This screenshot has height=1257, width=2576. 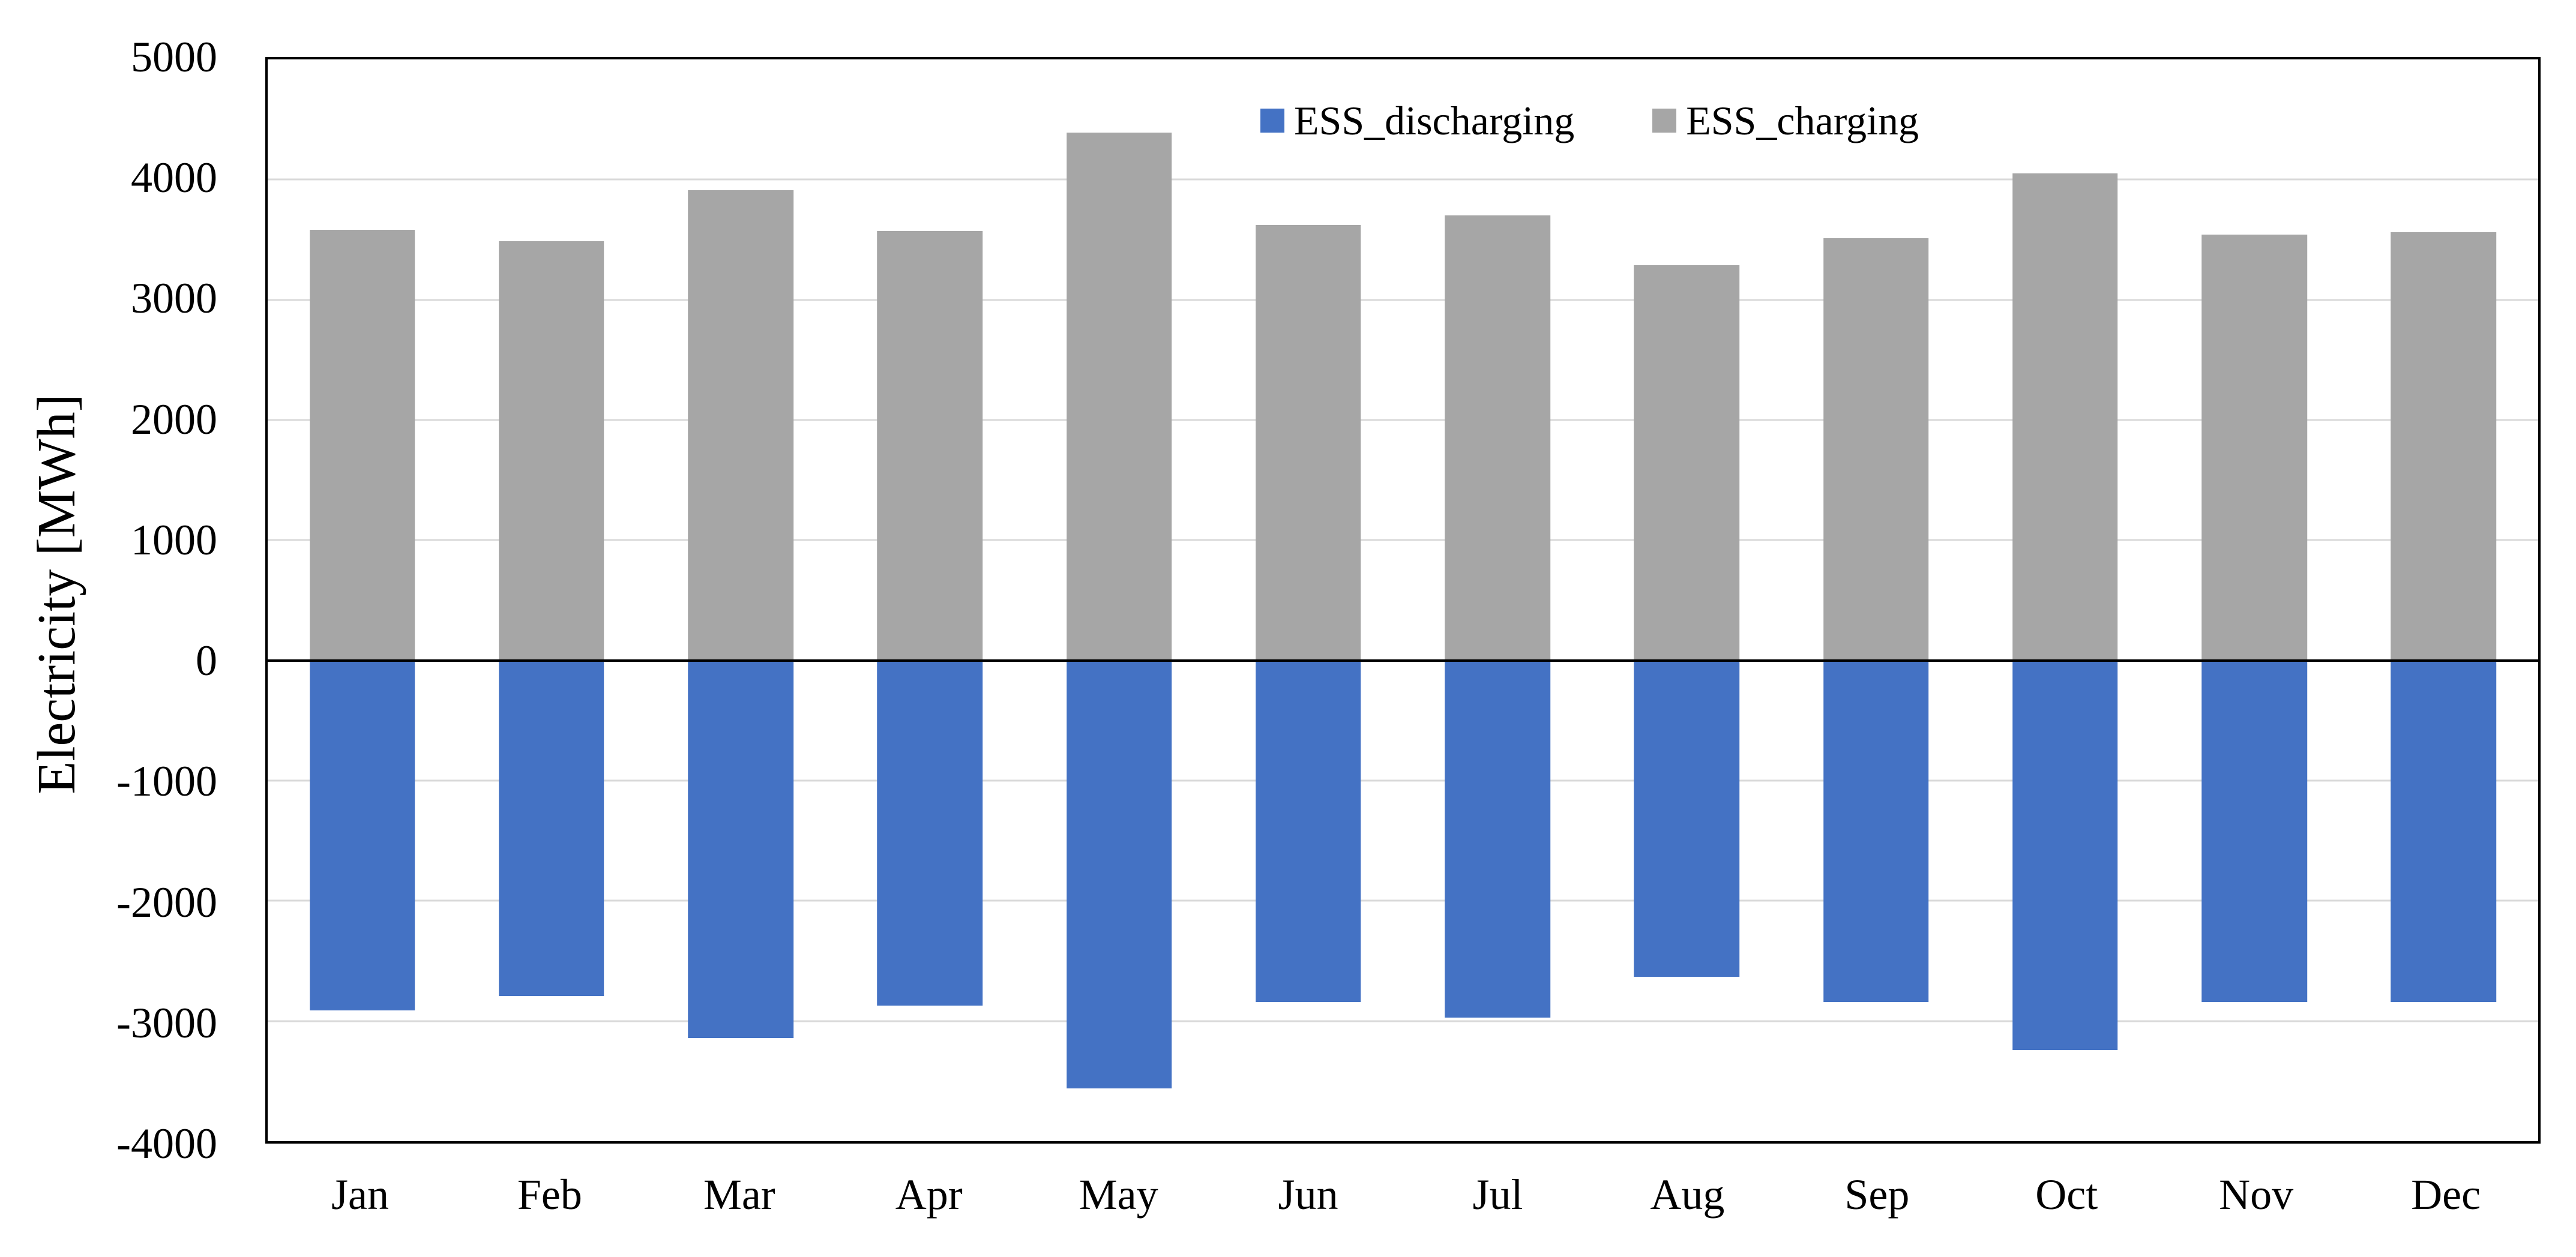 What do you see at coordinates (1403, 781) in the screenshot?
I see `gridline--1000` at bounding box center [1403, 781].